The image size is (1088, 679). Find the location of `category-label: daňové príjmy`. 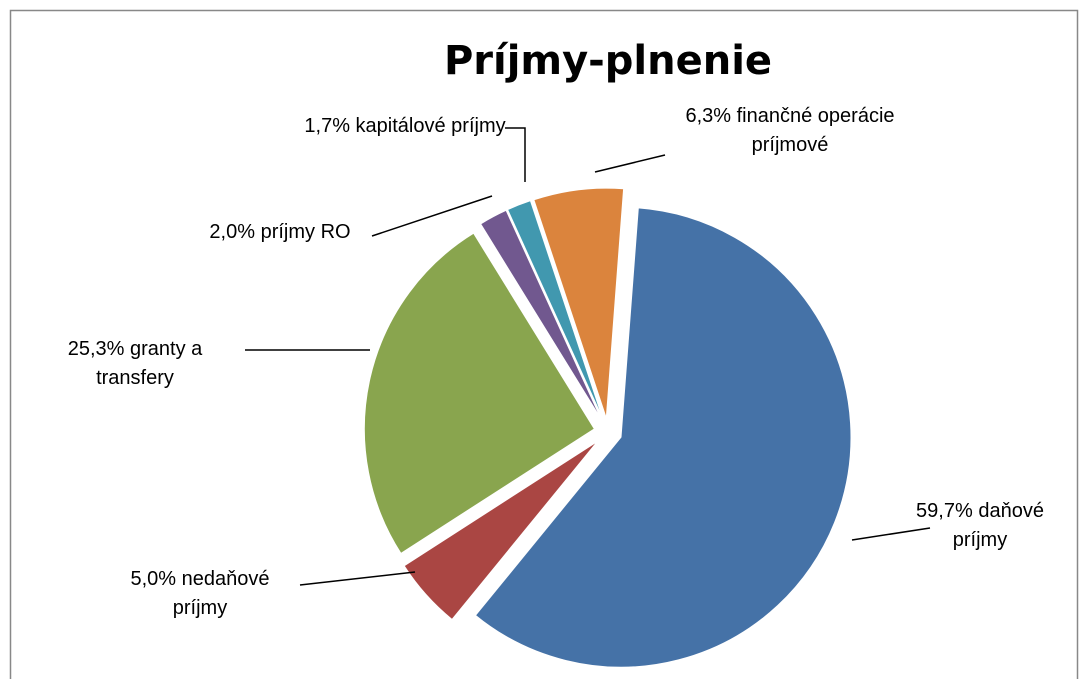

category-label: daňové príjmy is located at coordinates (998, 525).